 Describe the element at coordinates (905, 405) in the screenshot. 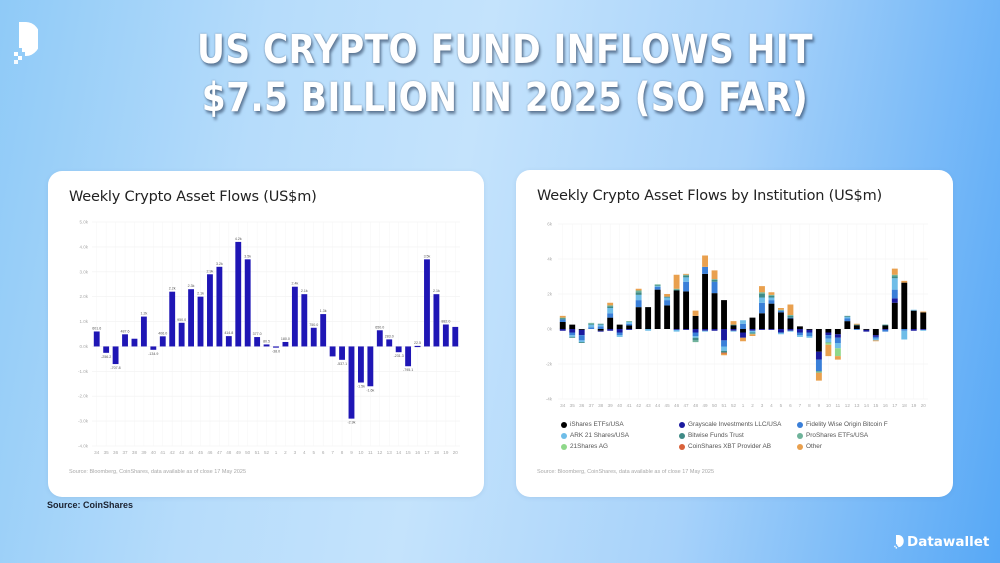

I see `svg-text: 18` at that location.